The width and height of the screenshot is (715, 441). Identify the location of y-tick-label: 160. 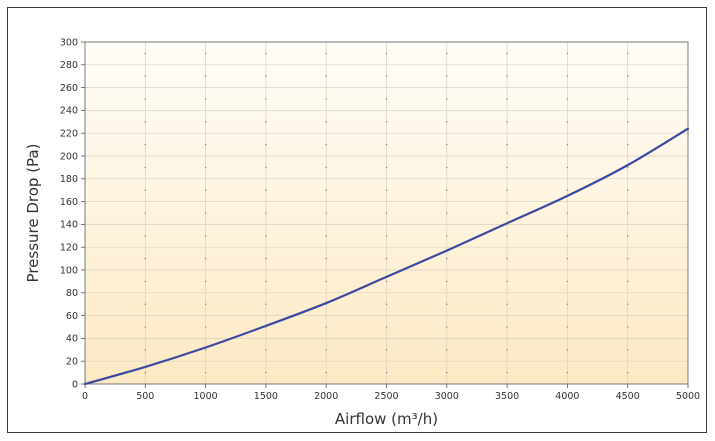
(69, 202).